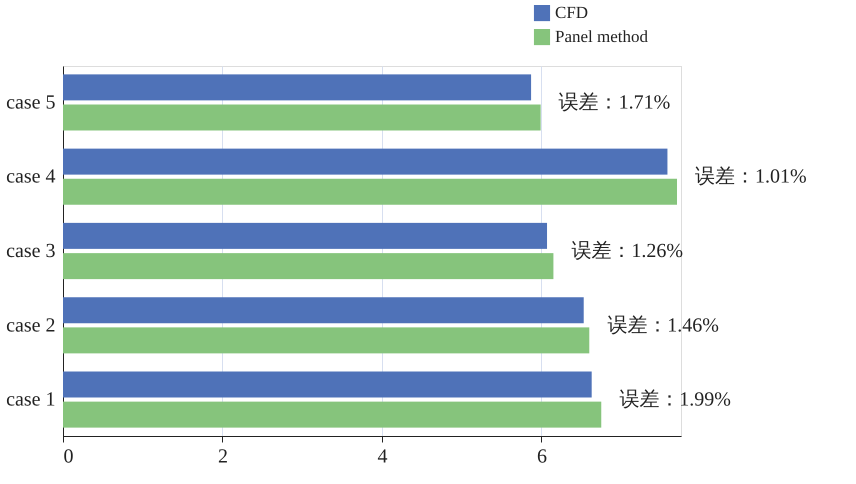 The image size is (856, 484). What do you see at coordinates (751, 177) in the screenshot?
I see `text: 误差：1.01%` at bounding box center [751, 177].